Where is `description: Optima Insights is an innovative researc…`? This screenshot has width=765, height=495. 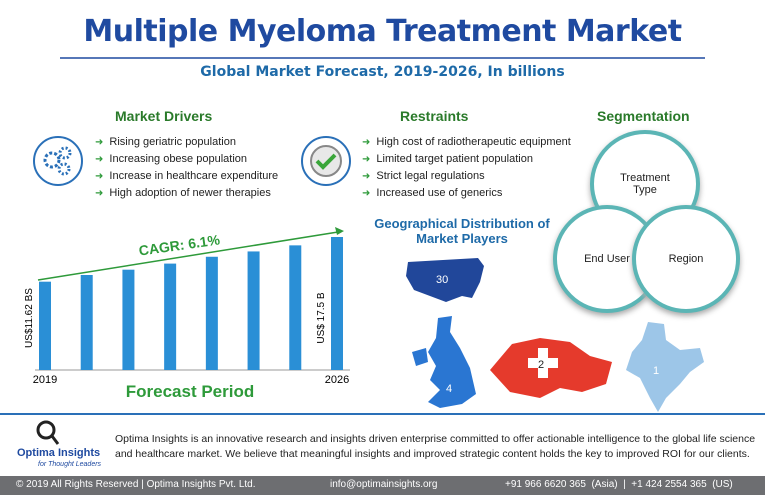 description: Optima Insights is an innovative researc… is located at coordinates (435, 446).